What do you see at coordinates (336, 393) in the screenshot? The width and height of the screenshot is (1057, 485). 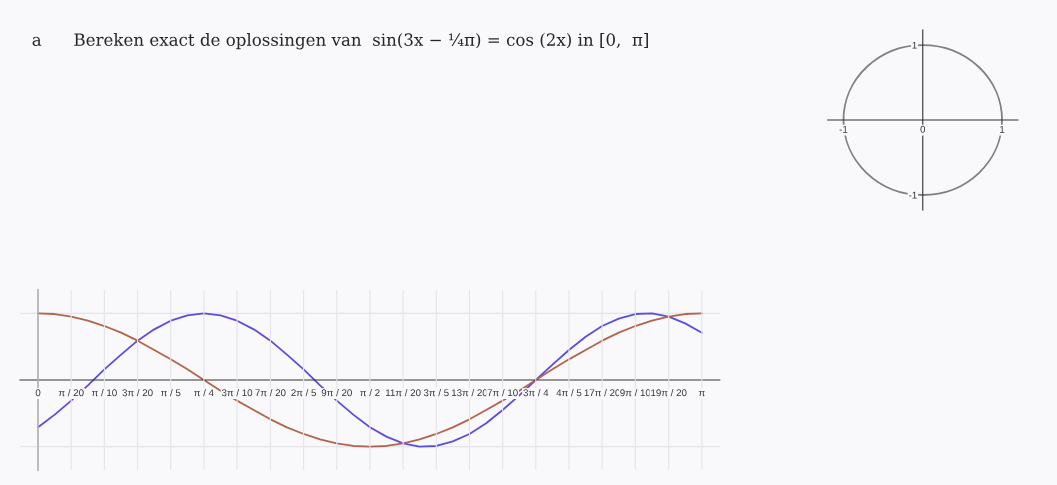 I see `x-tick-label: 9π / 20` at bounding box center [336, 393].